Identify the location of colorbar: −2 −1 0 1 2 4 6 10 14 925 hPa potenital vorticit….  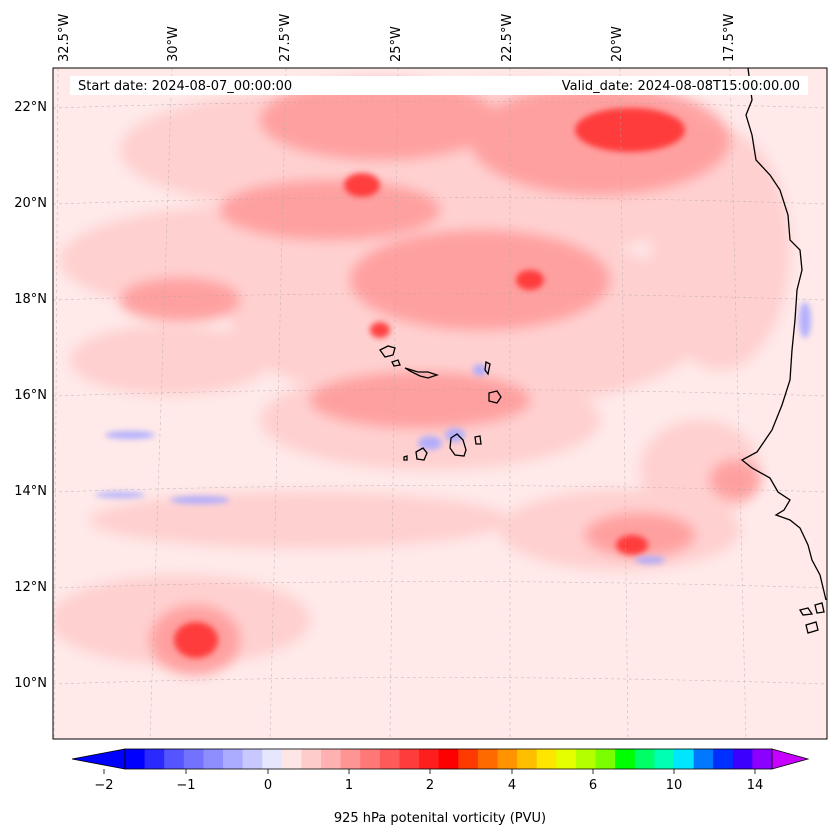
(440, 787).